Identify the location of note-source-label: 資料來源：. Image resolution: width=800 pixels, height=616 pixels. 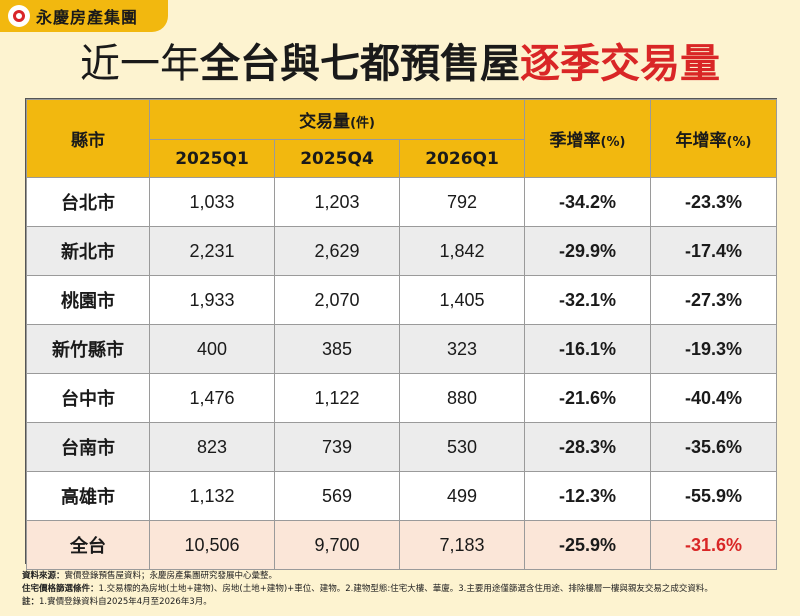
(43, 576).